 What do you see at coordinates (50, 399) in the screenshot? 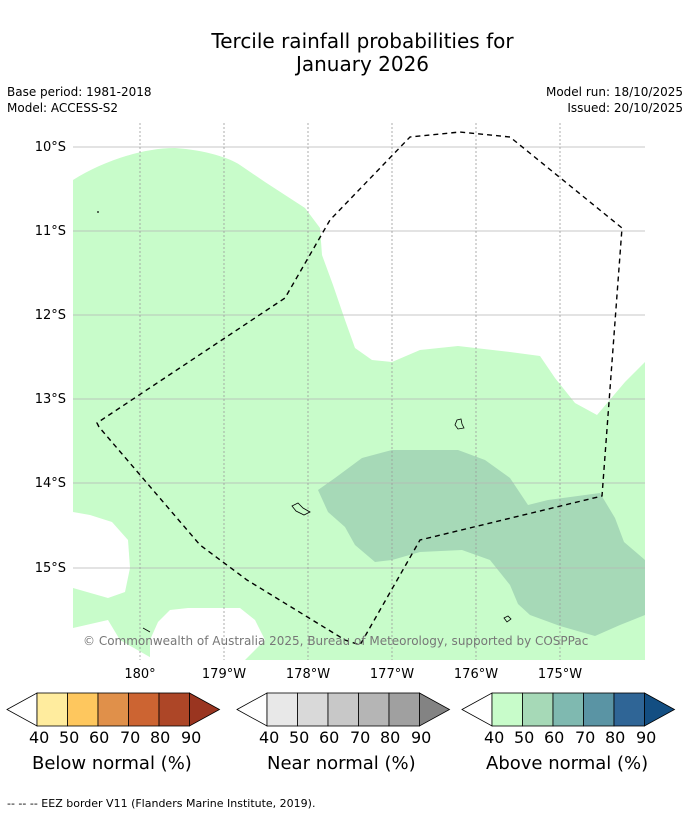
I see `lat-label: 13°S` at bounding box center [50, 399].